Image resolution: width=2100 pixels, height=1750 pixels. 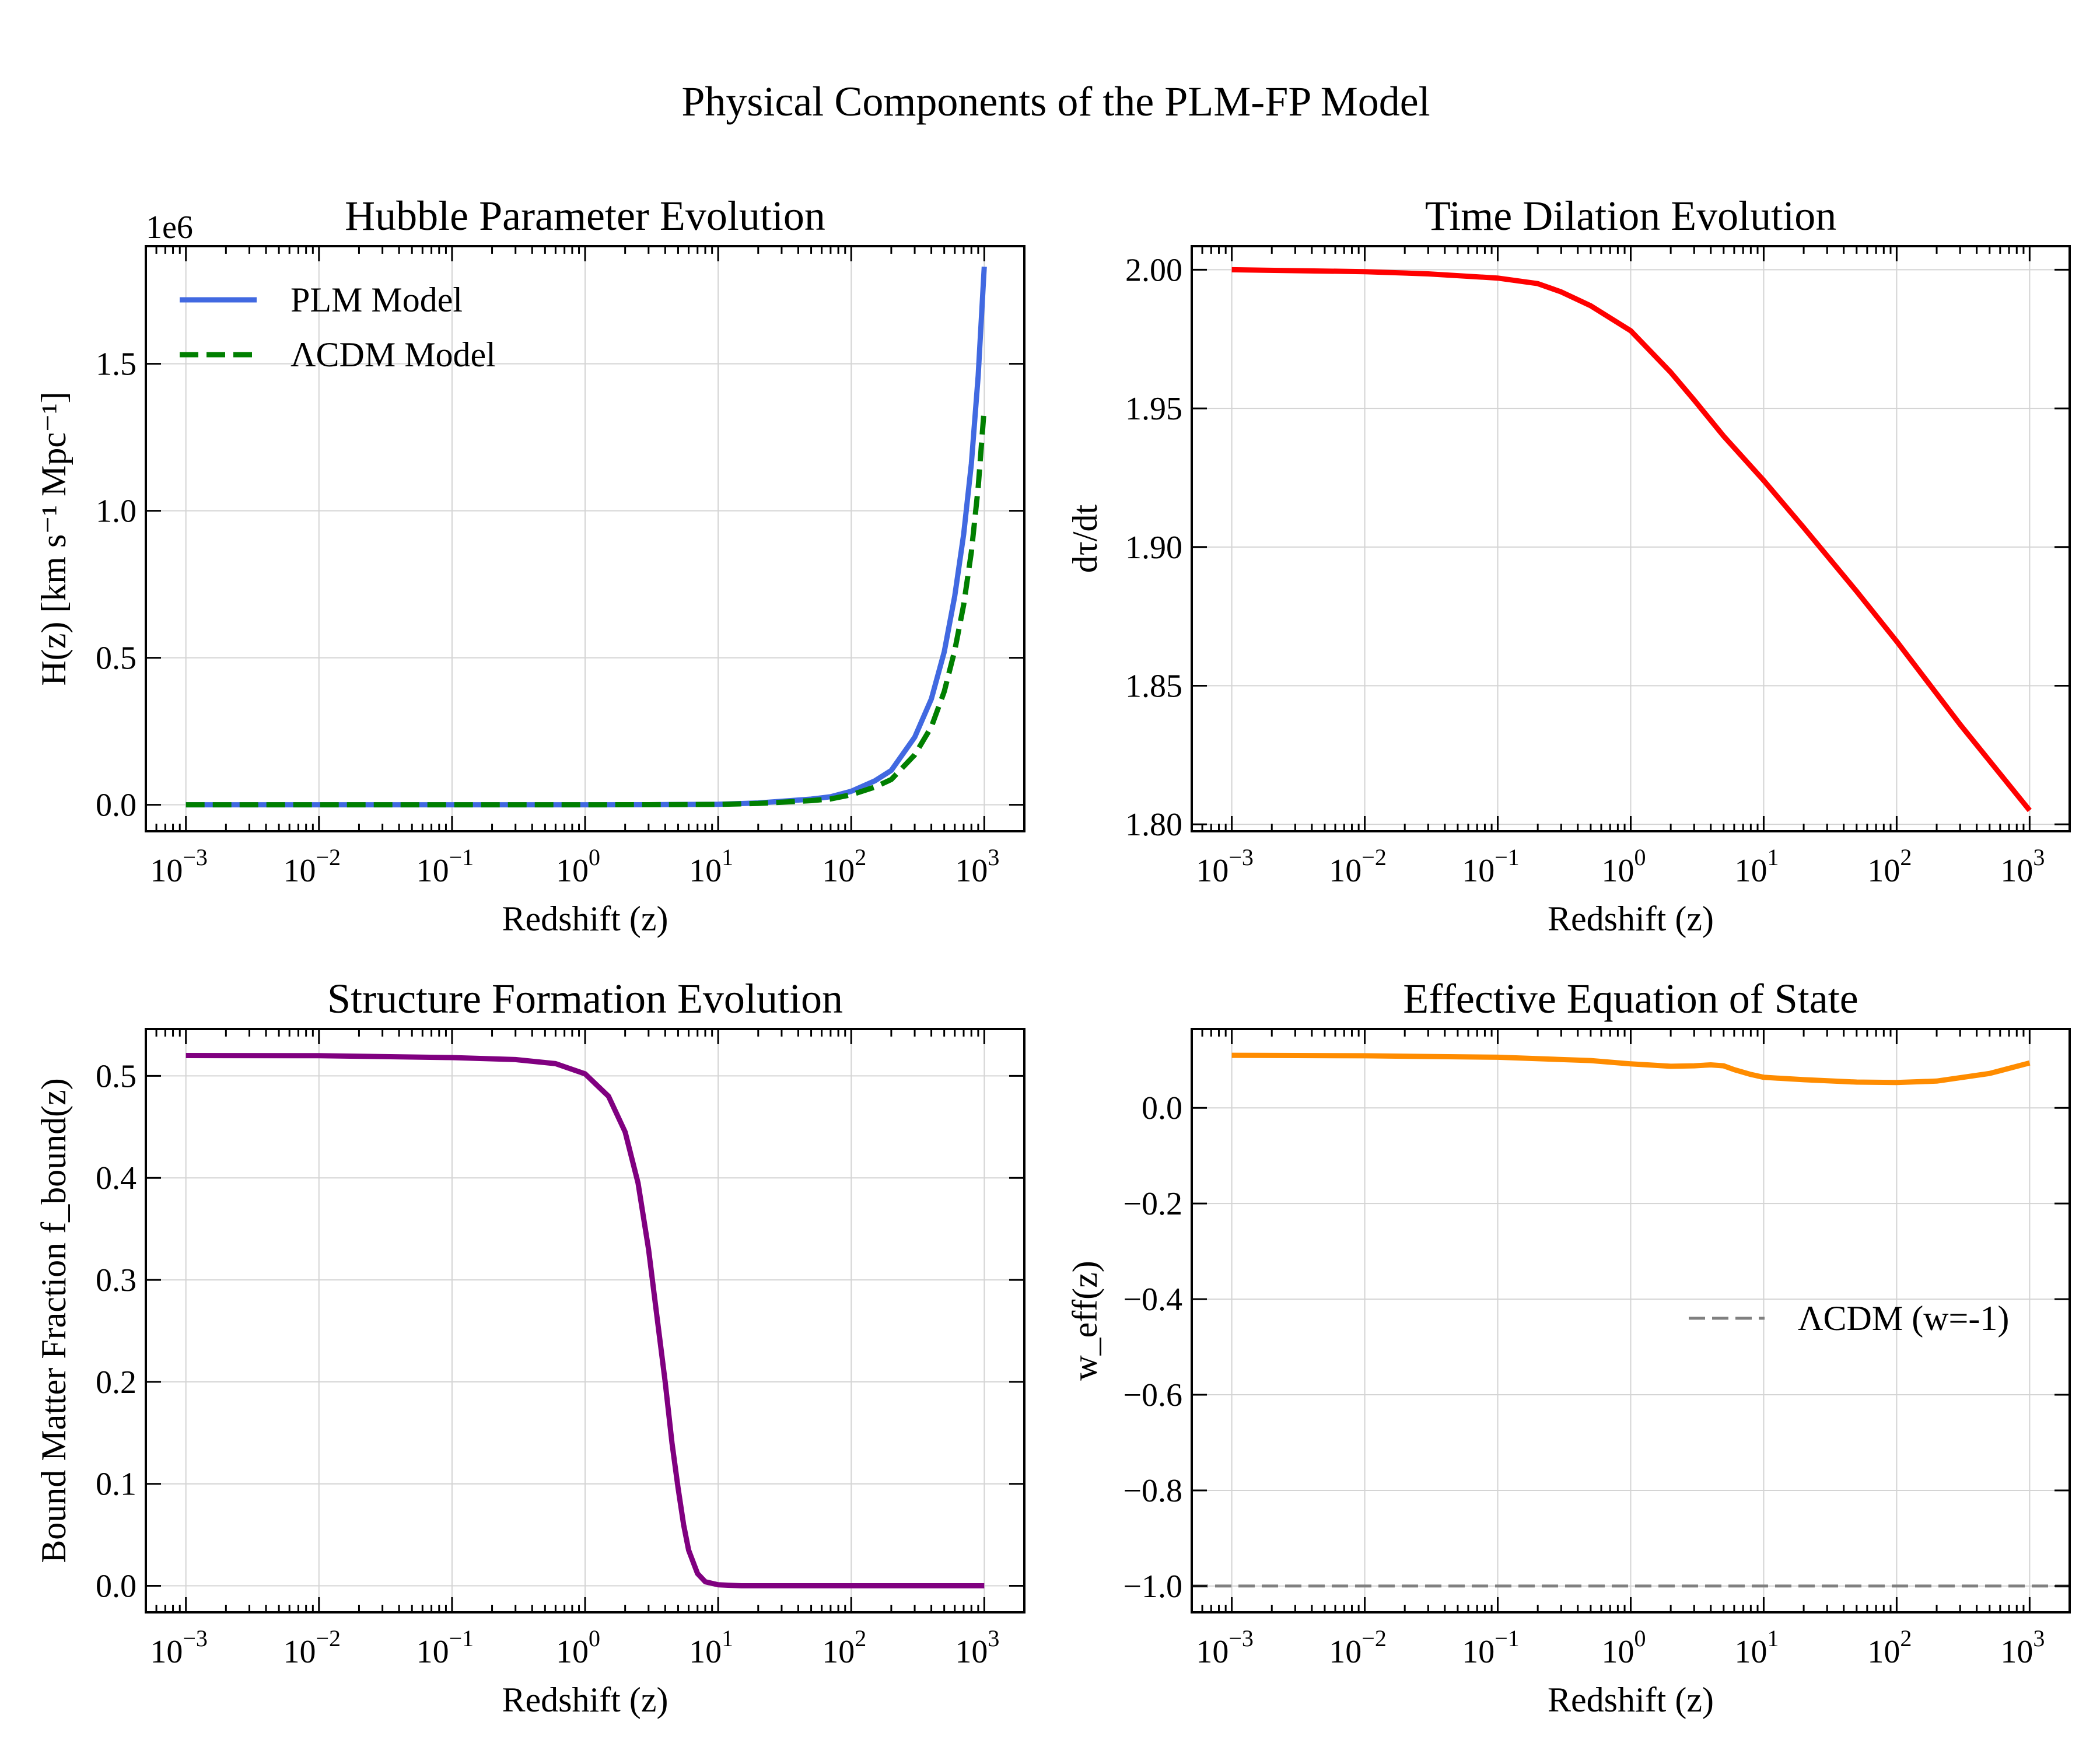 I want to click on y-axis-label: Bound Matter Fraction f_bound(z), so click(x=53, y=1321).